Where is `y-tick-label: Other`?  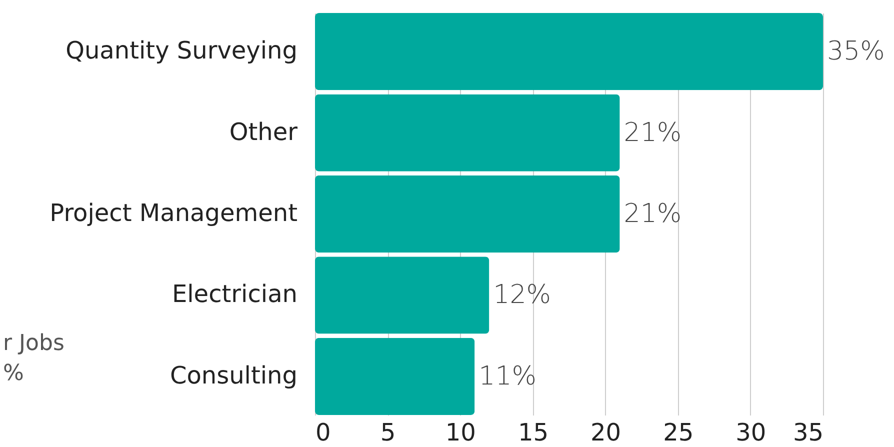 y-tick-label: Other is located at coordinates (263, 132).